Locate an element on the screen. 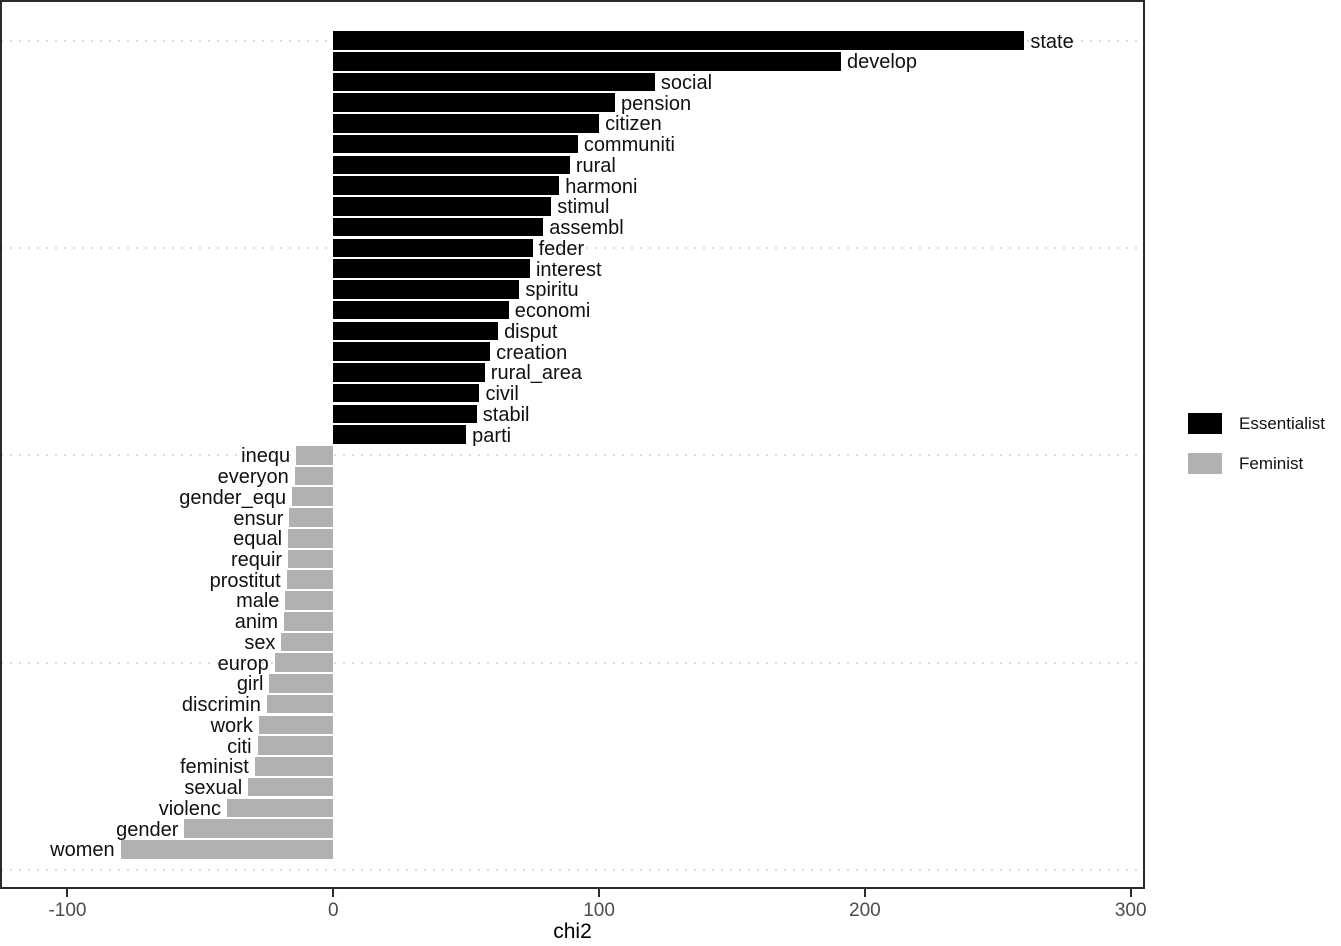 This screenshot has height=946, width=1341. x-tick-label: 0 is located at coordinates (333, 910).